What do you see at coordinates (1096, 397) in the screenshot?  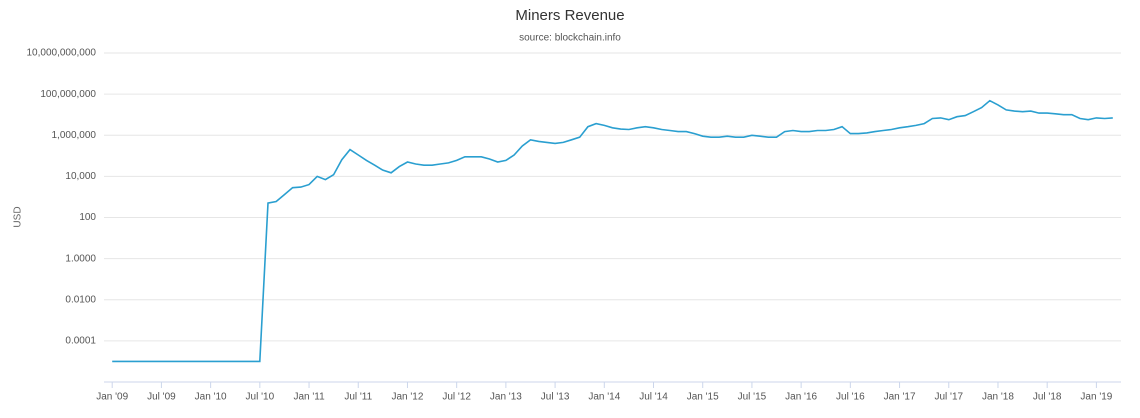 I see `x-tick-label: Jan '19` at bounding box center [1096, 397].